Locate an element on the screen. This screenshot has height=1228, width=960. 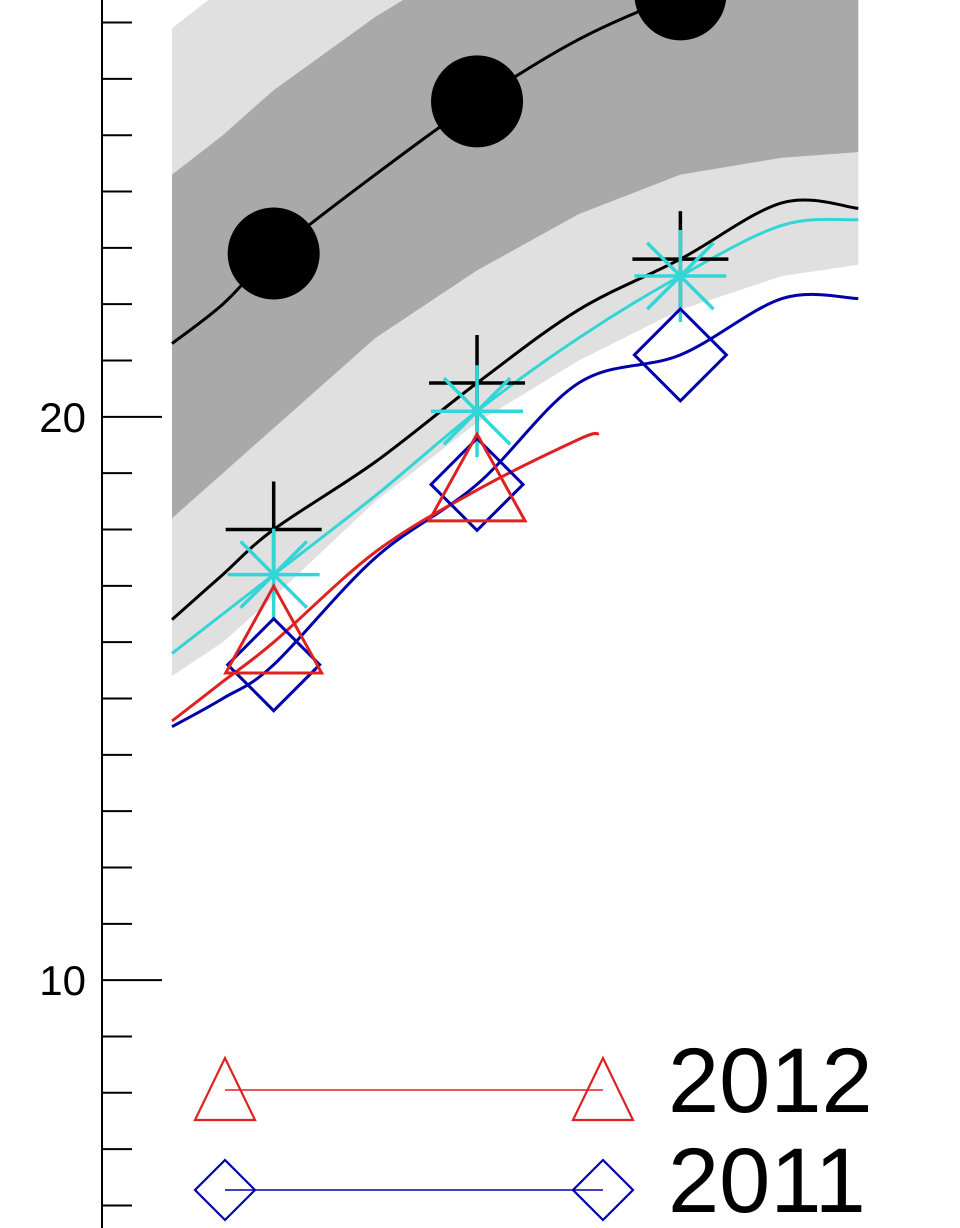
legend-entry-2011: 2011 is located at coordinates (529, 1179).